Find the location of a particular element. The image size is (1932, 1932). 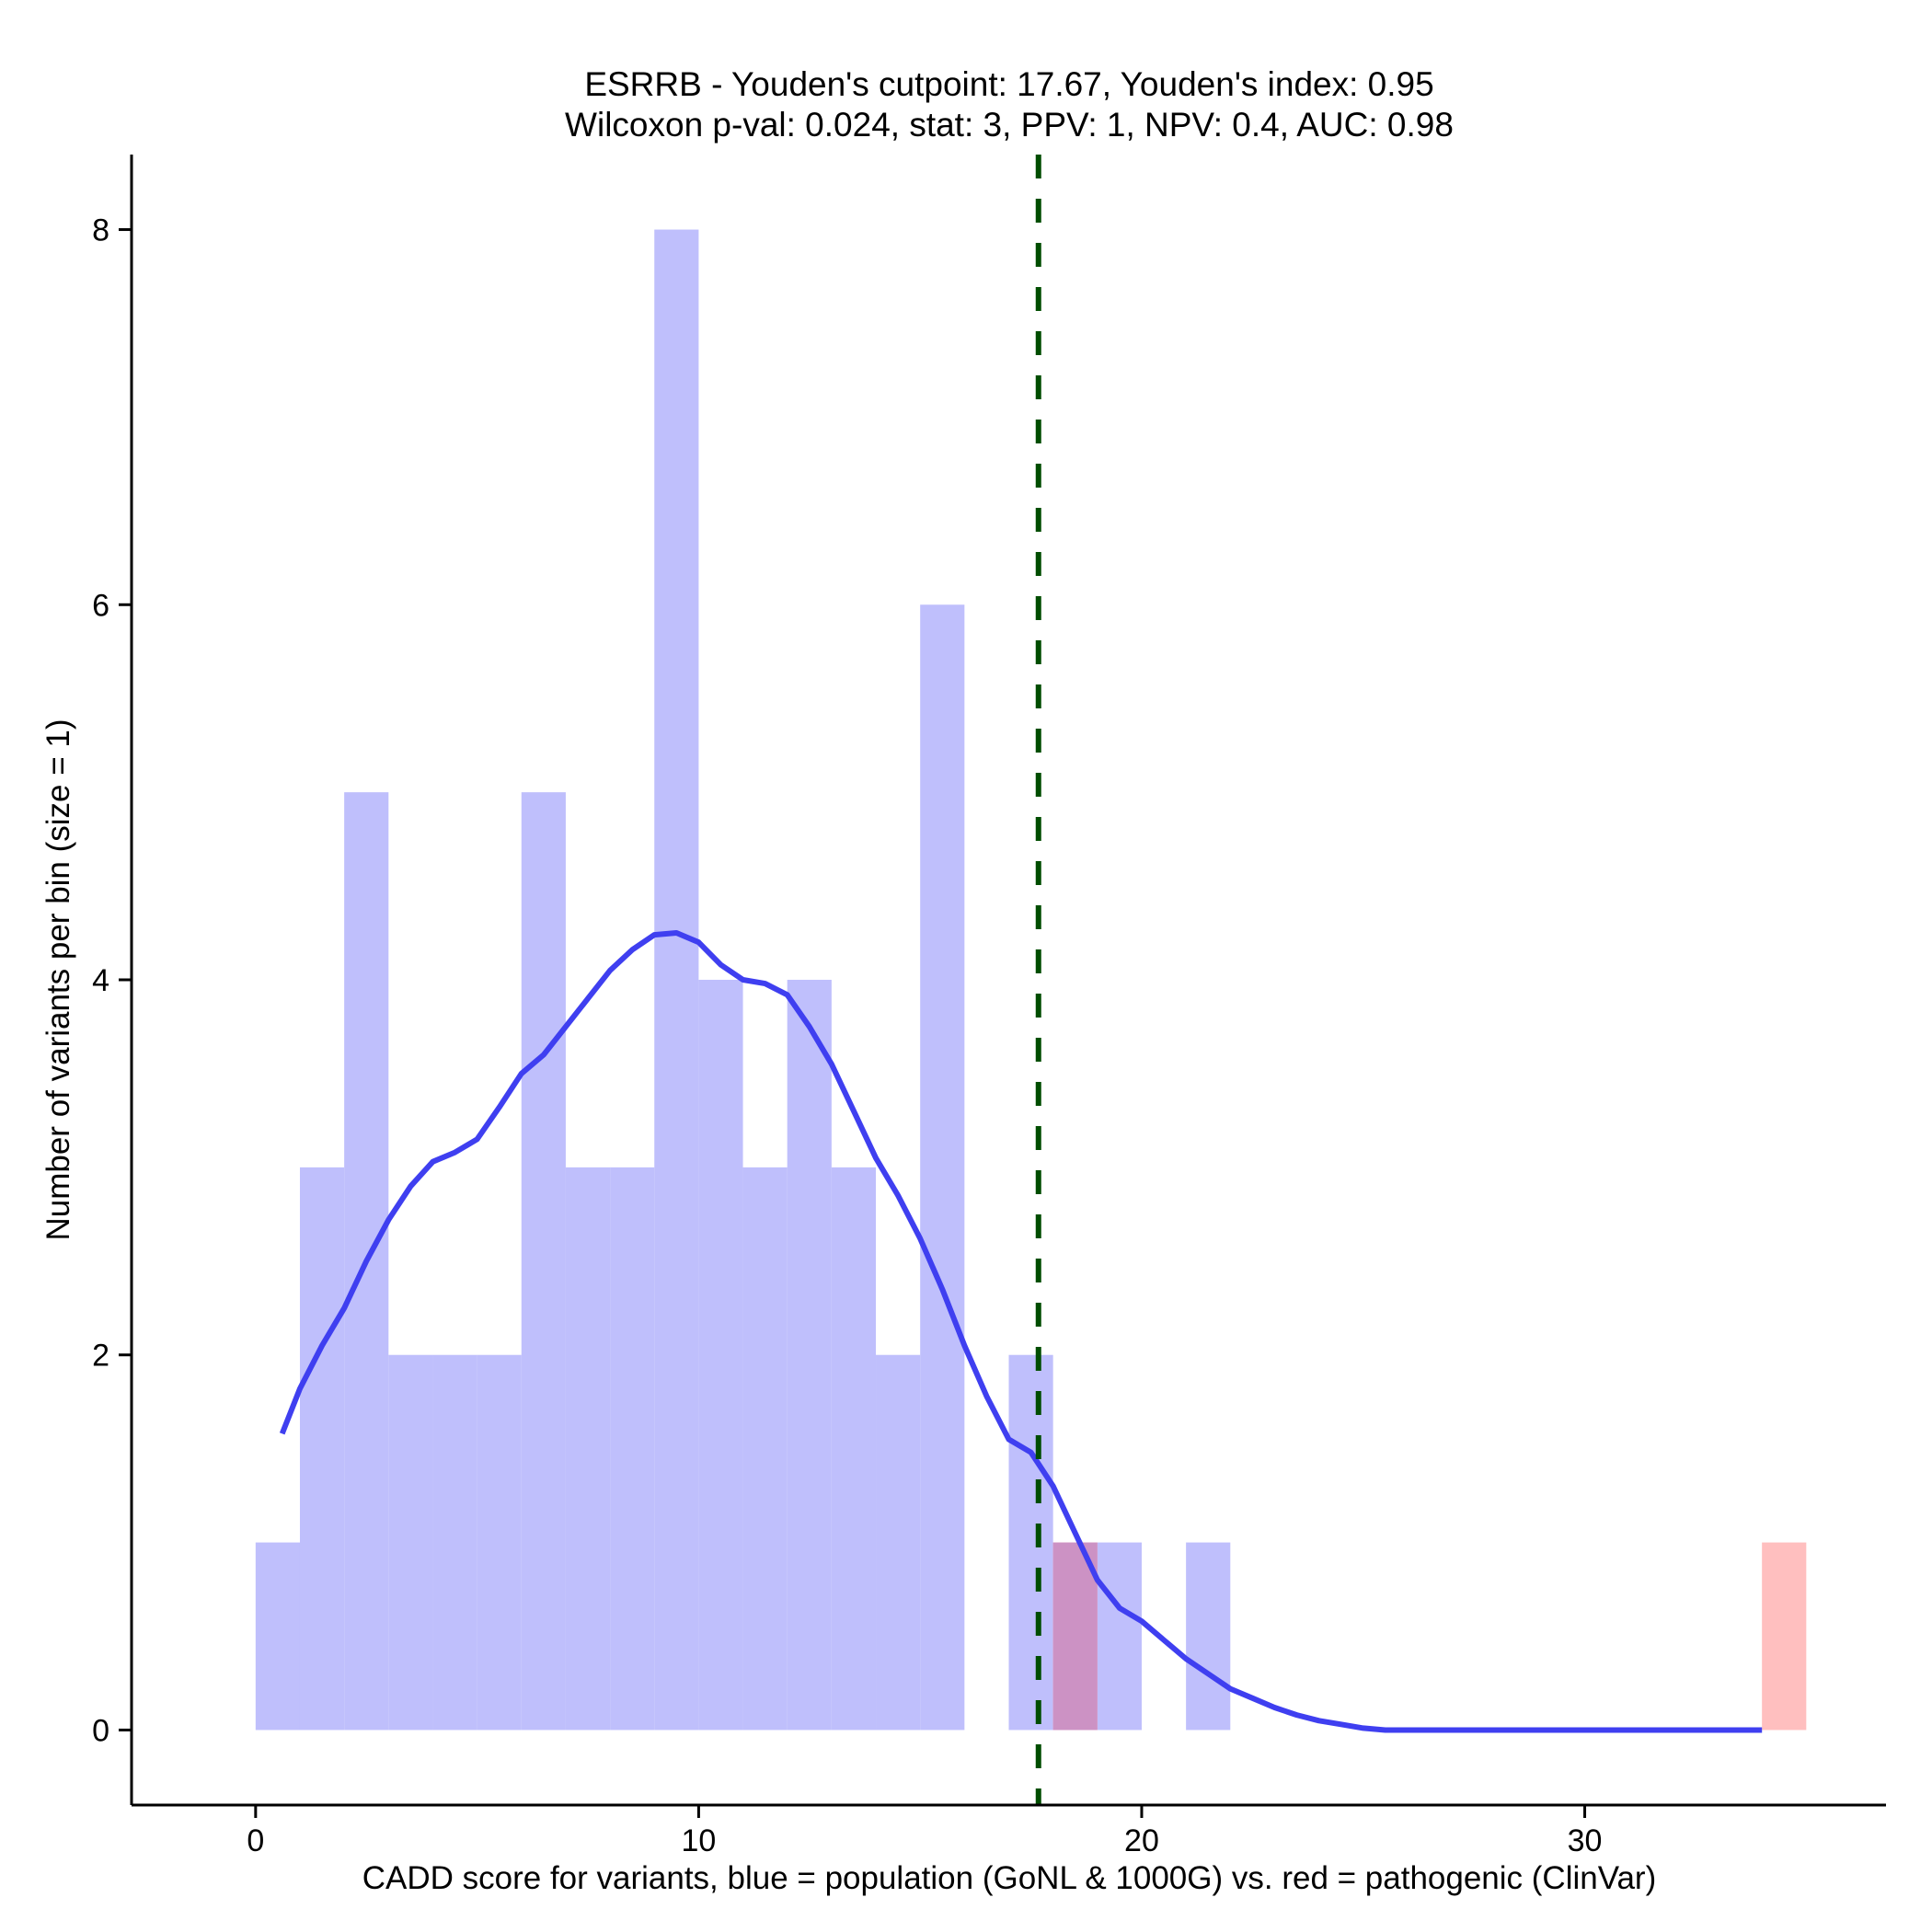

x-tick-label: 10 is located at coordinates (698, 1840).